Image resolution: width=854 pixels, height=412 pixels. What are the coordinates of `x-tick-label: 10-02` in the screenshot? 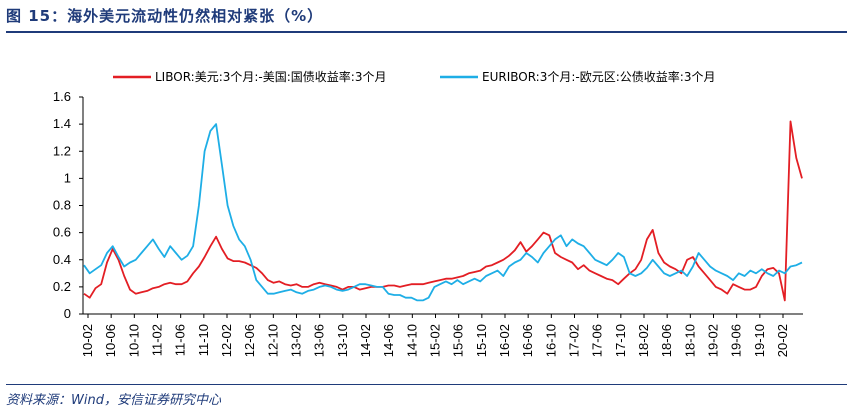 It's located at (87, 340).